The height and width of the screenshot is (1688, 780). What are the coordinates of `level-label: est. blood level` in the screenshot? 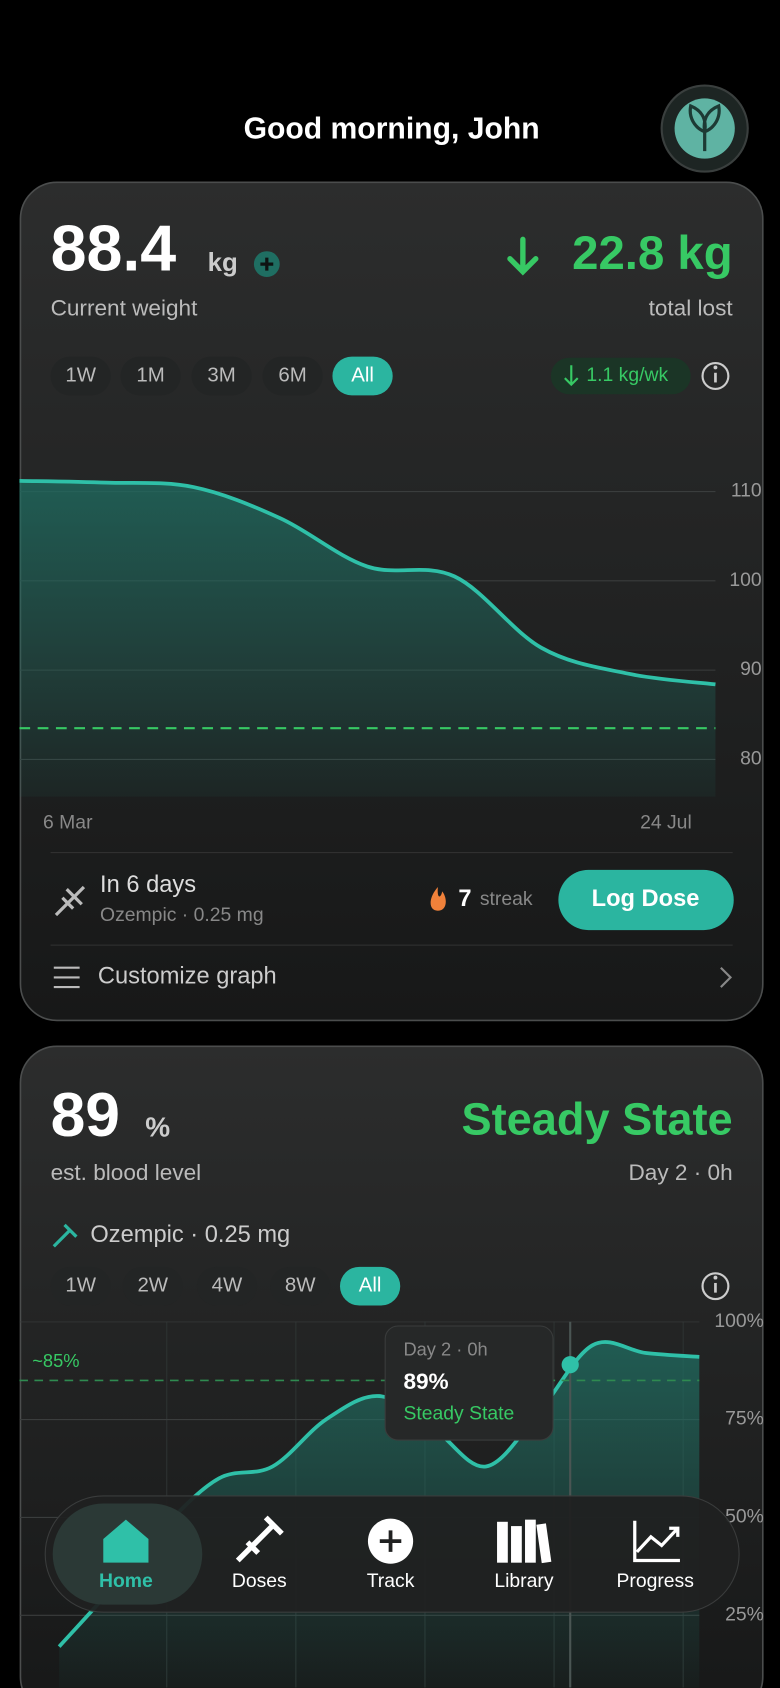 It's located at (126, 1172).